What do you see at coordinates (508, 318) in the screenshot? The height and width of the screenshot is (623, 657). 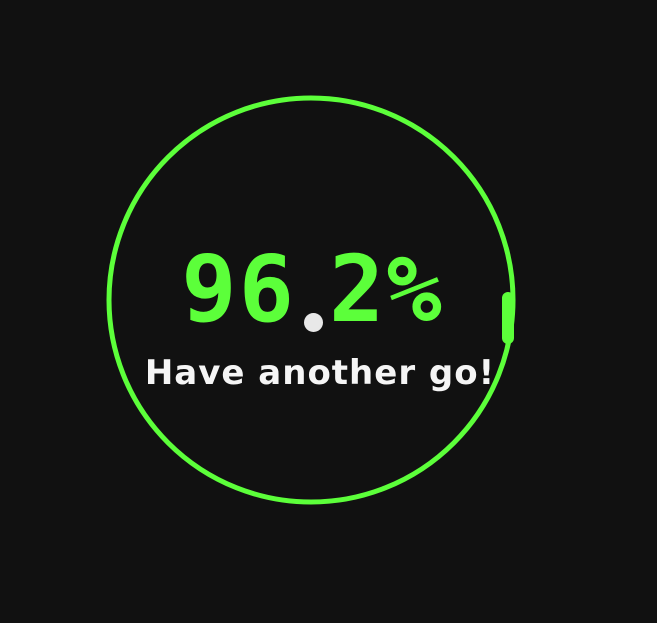 I see `ring-progress-marker` at bounding box center [508, 318].